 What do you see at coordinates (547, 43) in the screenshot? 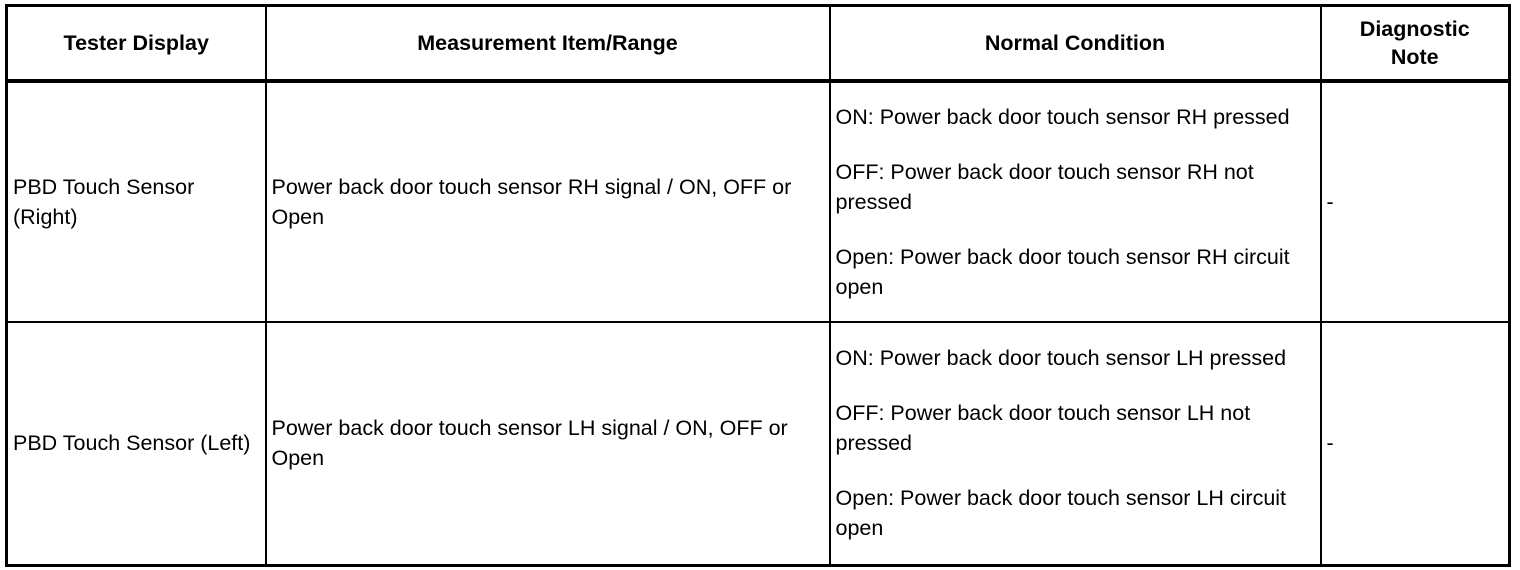
I see `header-measurement: Measurement Item/Range` at bounding box center [547, 43].